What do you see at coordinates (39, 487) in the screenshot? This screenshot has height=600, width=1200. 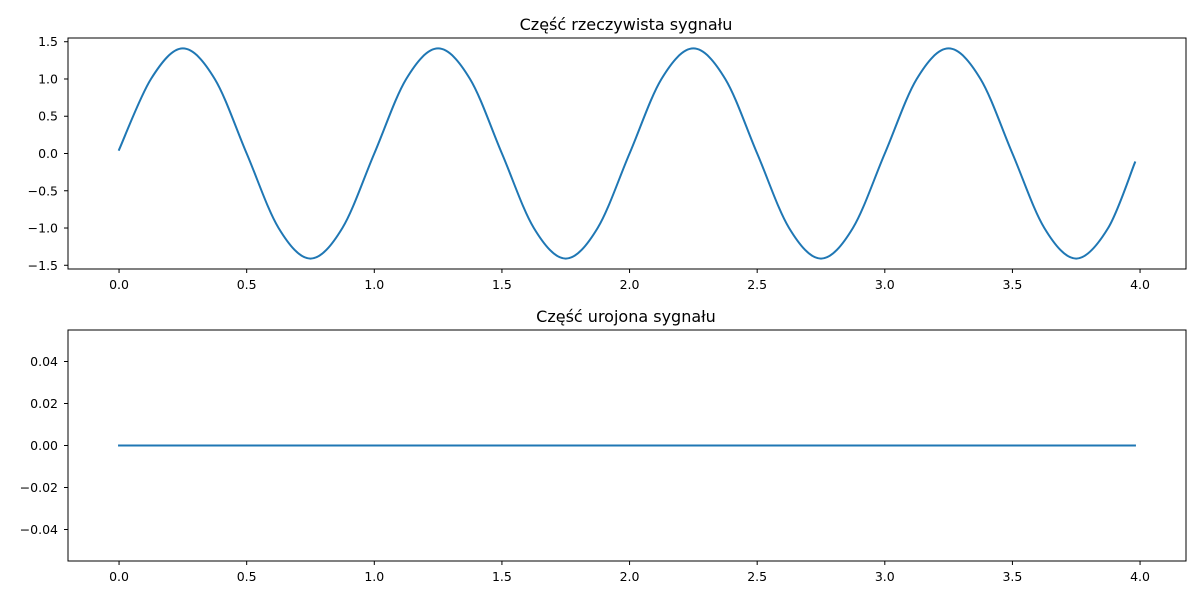 I see `y-tick-label: −0.02` at bounding box center [39, 487].